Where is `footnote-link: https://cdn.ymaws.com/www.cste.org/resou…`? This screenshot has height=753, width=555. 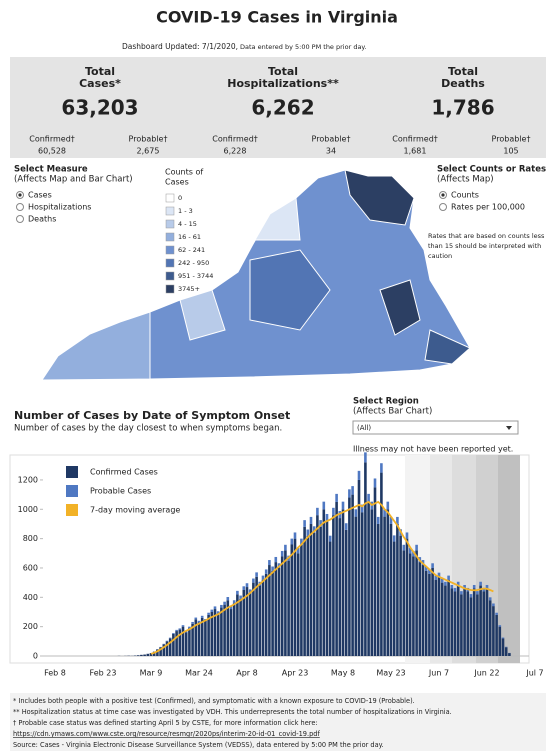 footnote-link: https://cdn.ymaws.com/www.cste.org/resou… is located at coordinates (166, 734).